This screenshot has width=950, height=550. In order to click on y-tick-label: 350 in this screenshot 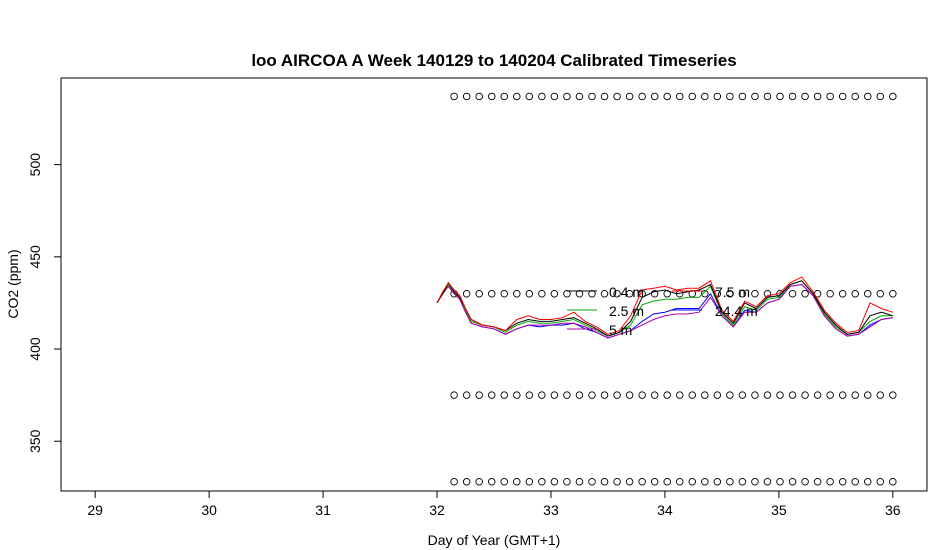, I will do `click(35, 441)`.